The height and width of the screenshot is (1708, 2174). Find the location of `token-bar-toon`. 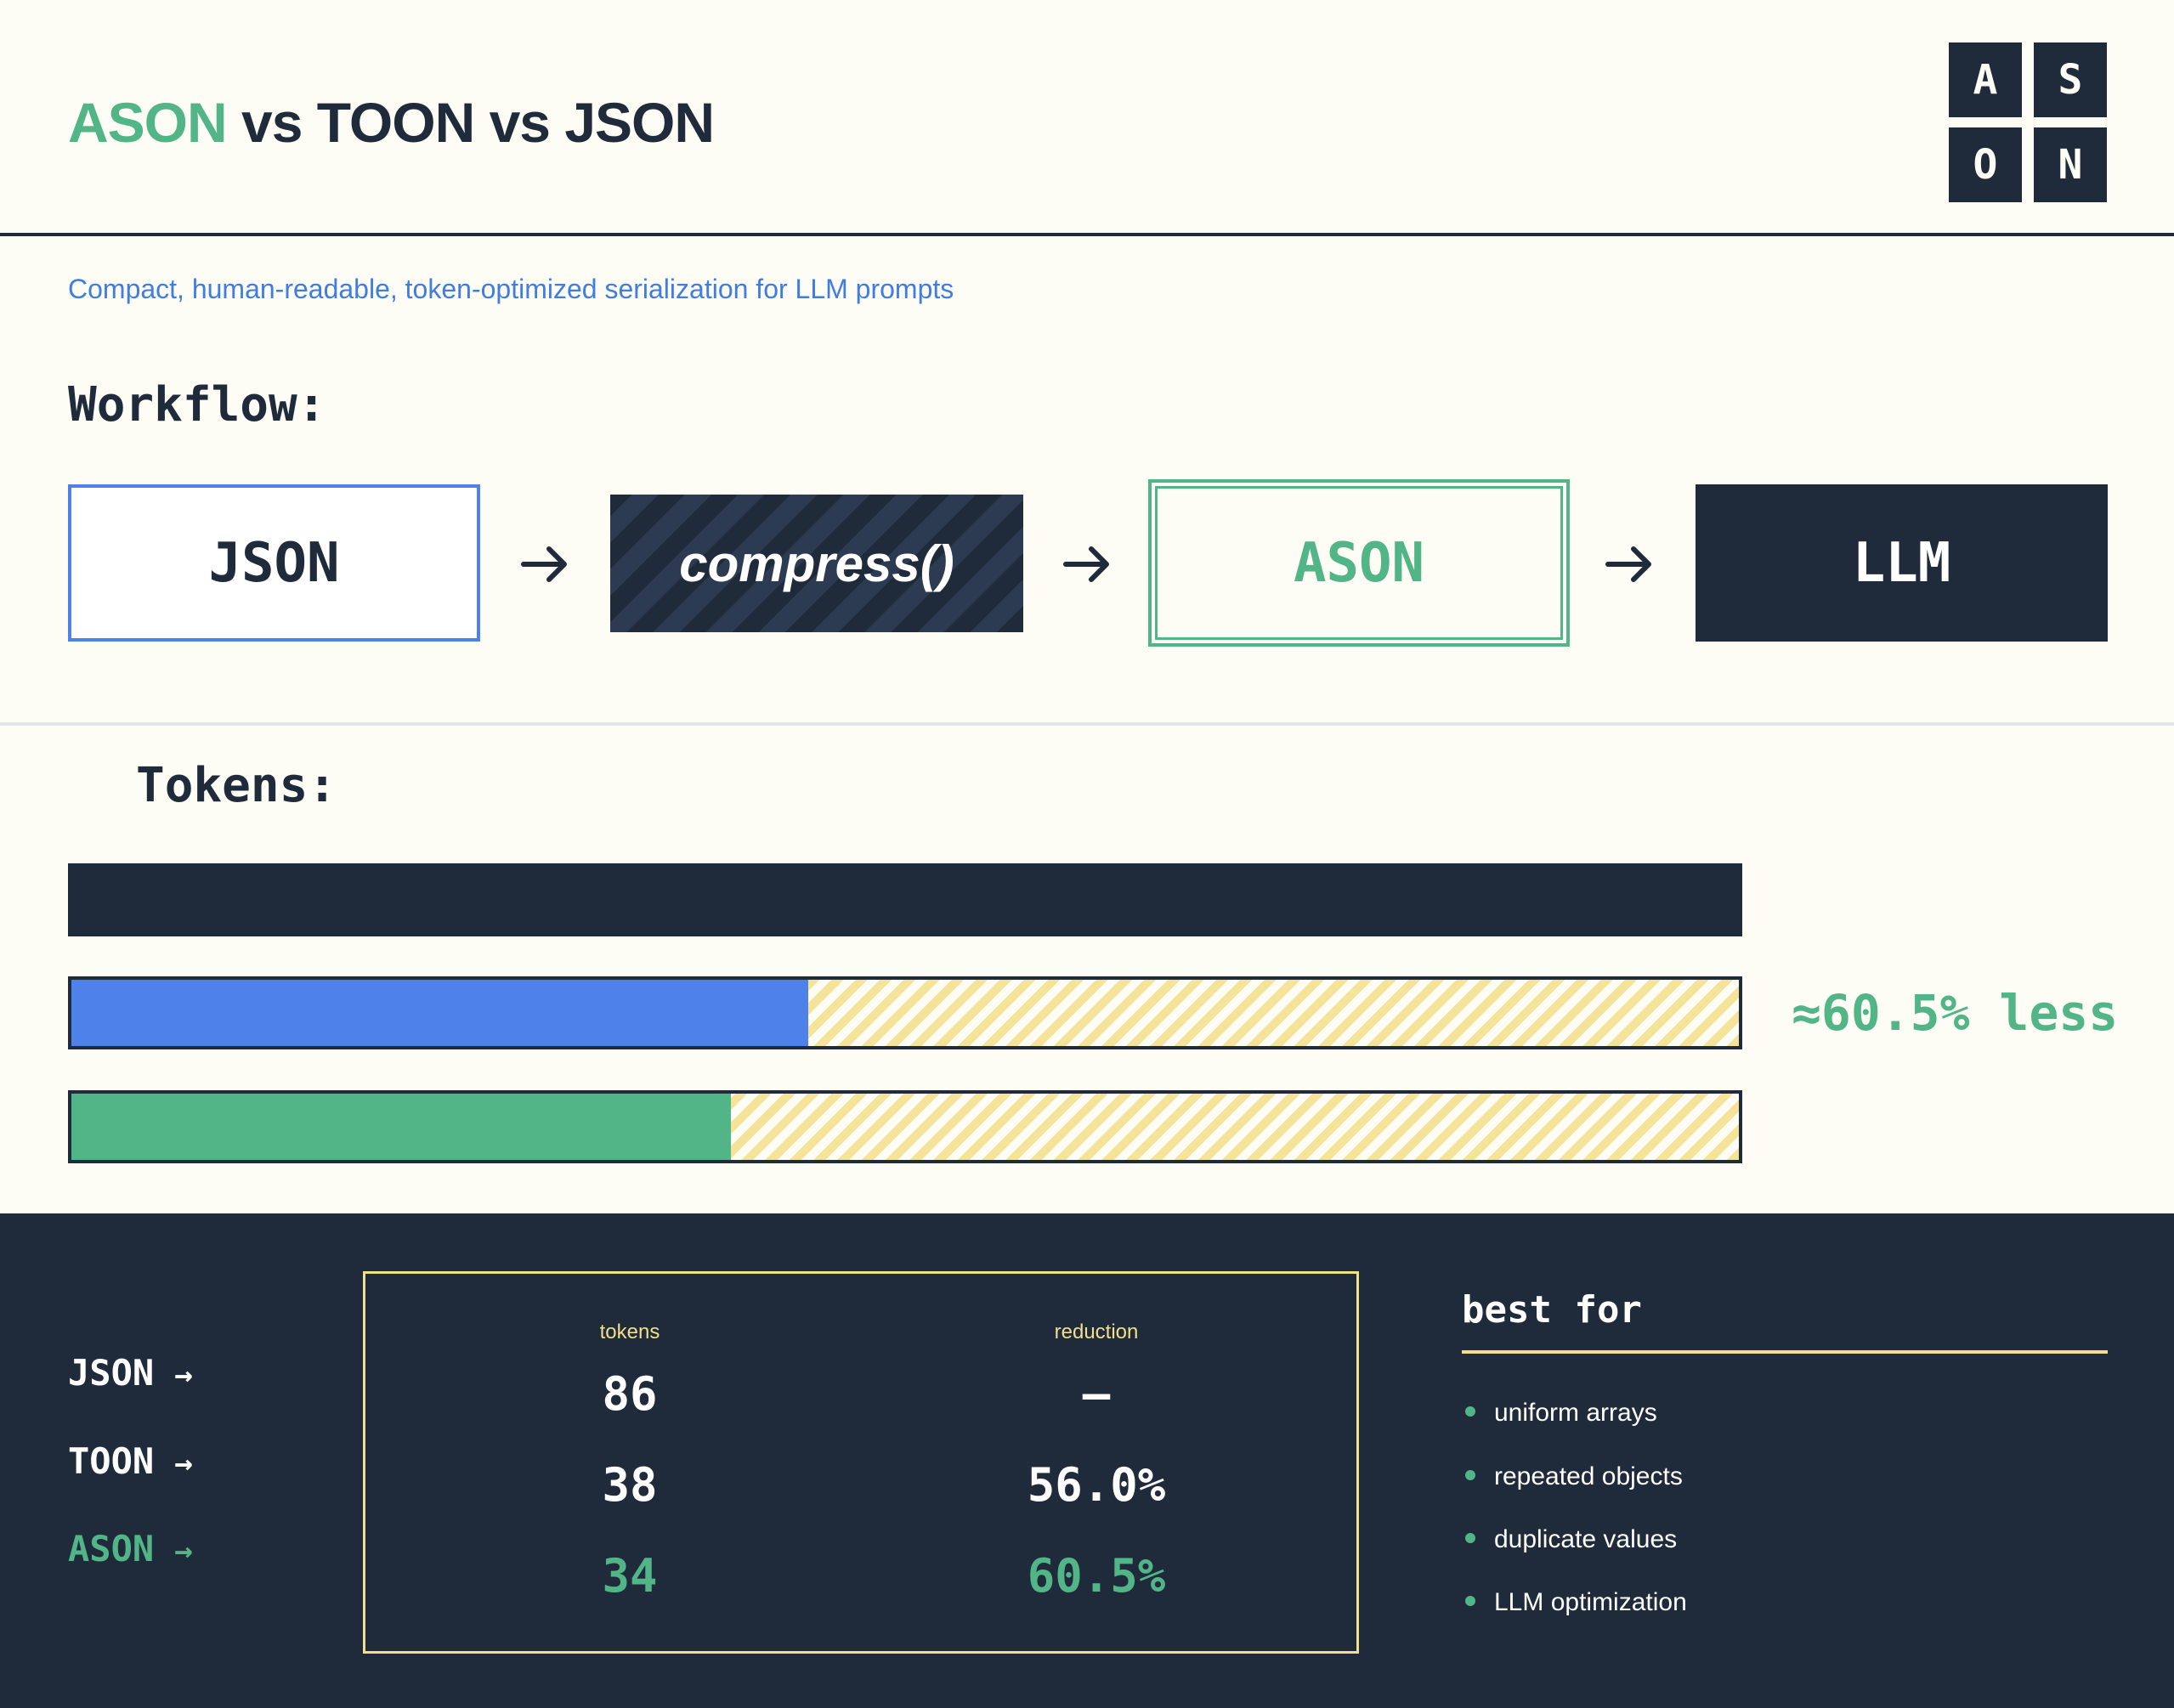

token-bar-toon is located at coordinates (905, 1013).